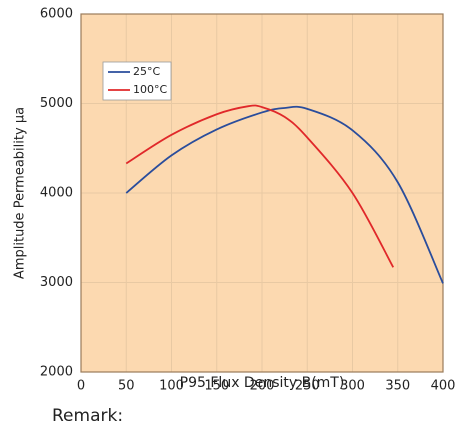 This screenshot has height=421, width=463. What do you see at coordinates (56, 193) in the screenshot?
I see `y-tick-label: 4000` at bounding box center [56, 193].